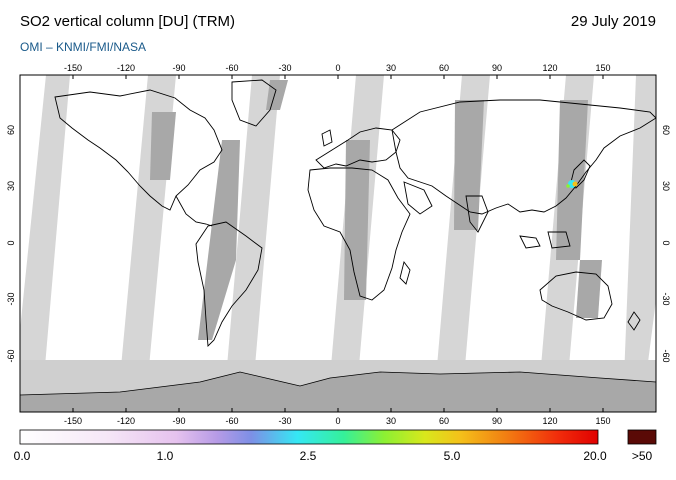 This screenshot has height=480, width=676. I want to click on lon-label-top: -90, so click(178, 68).